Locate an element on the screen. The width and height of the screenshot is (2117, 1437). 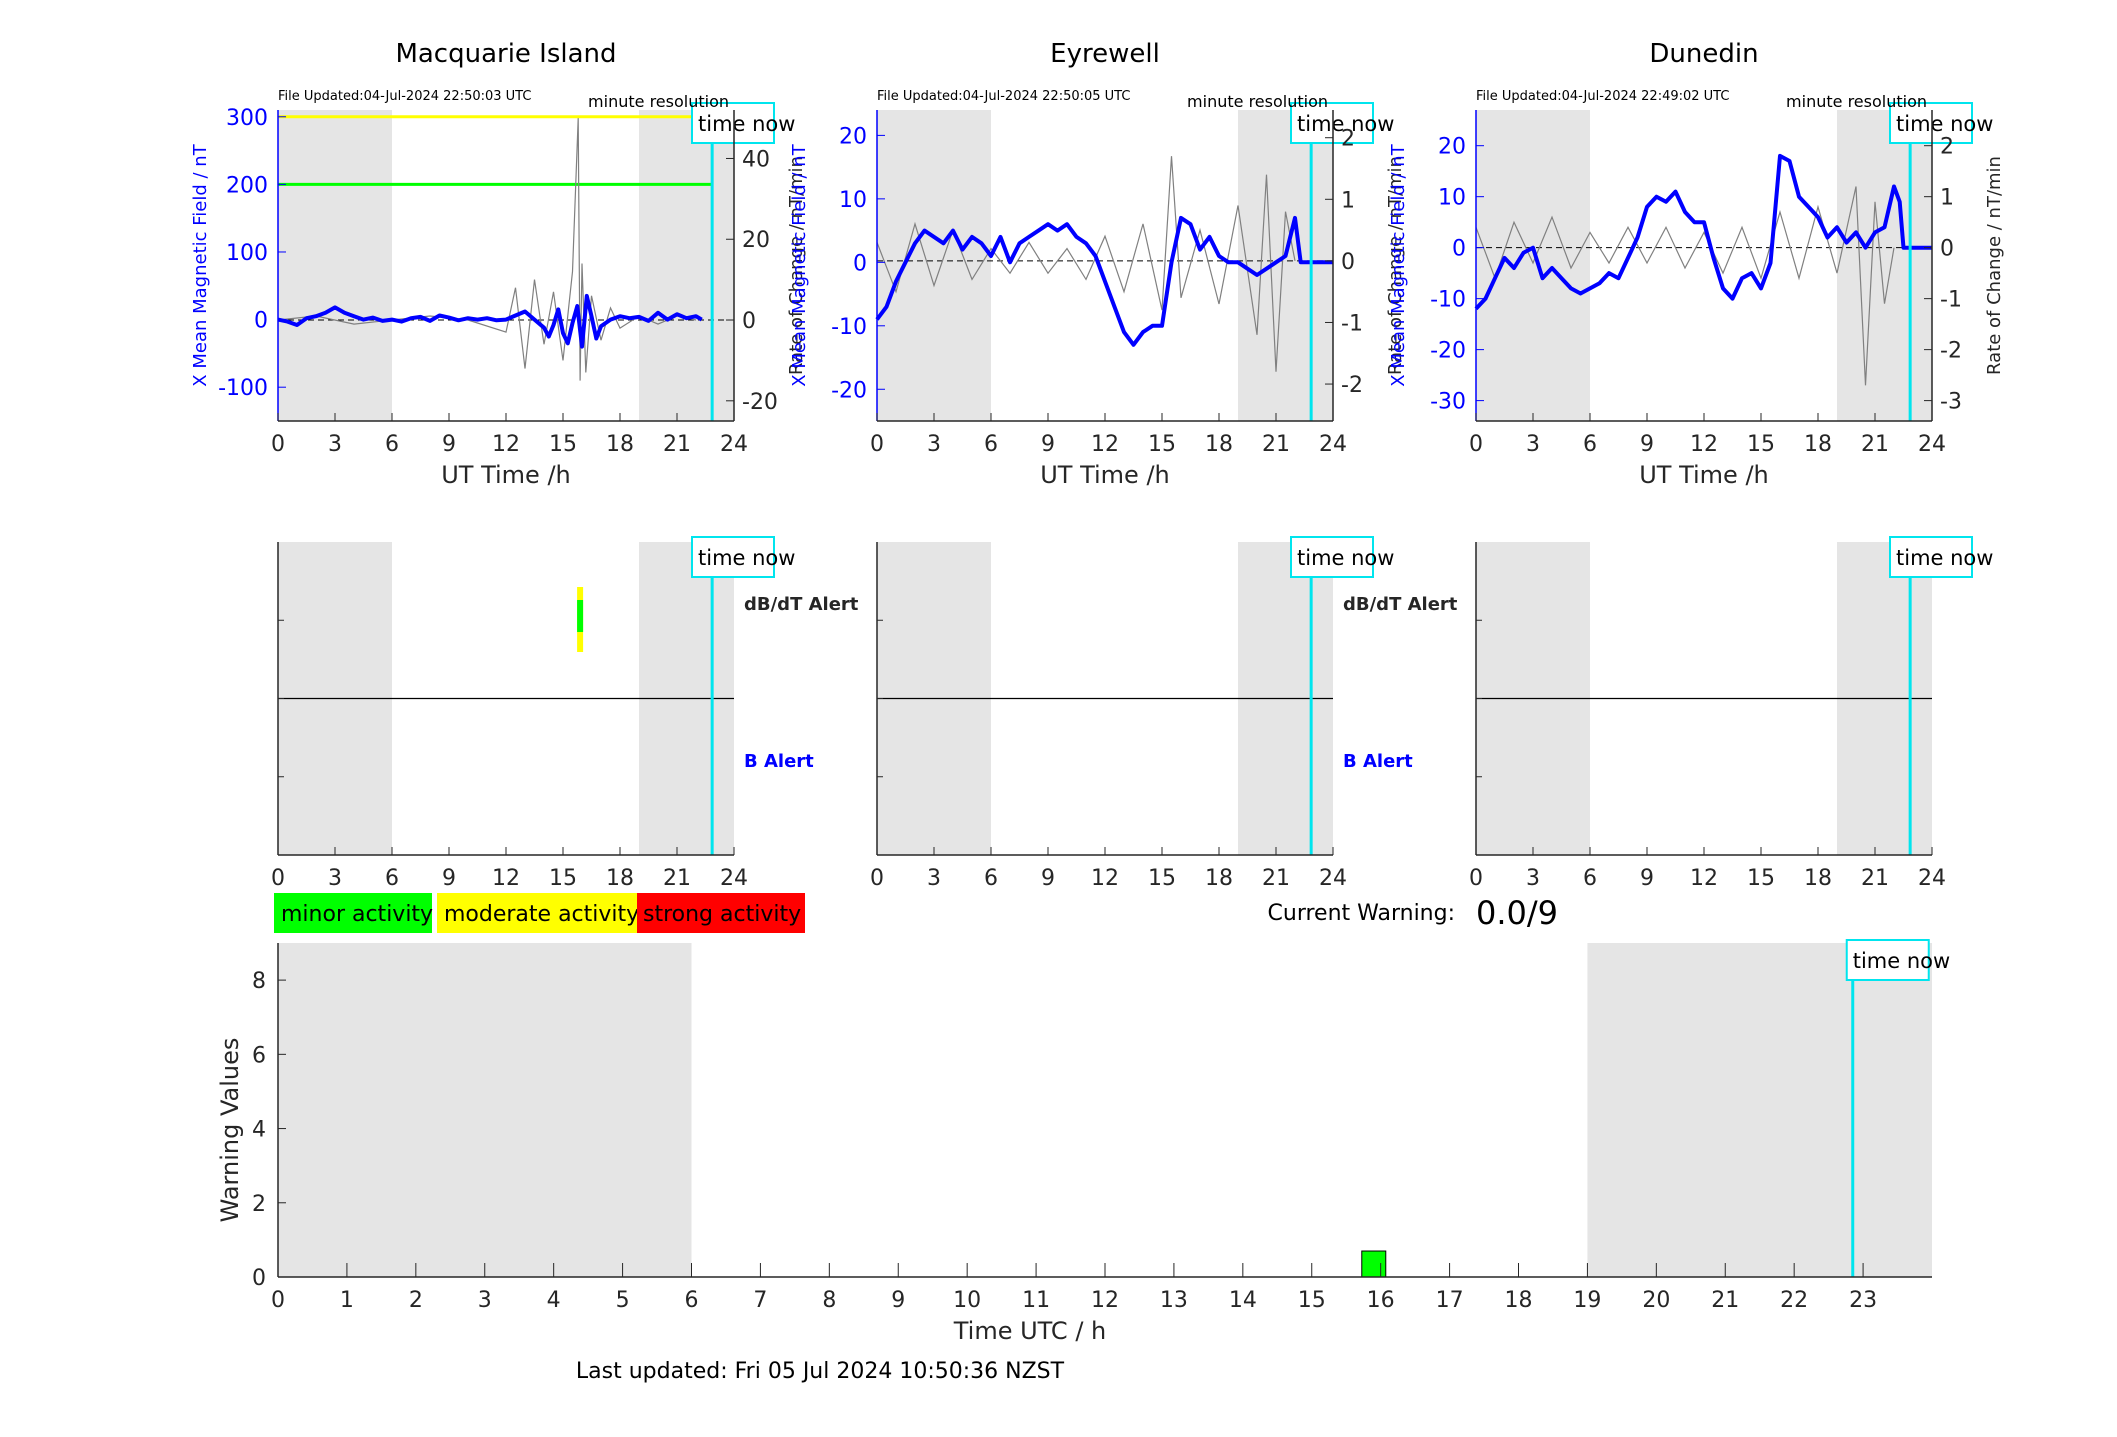
x-tick-label: 10 is located at coordinates (967, 1300).